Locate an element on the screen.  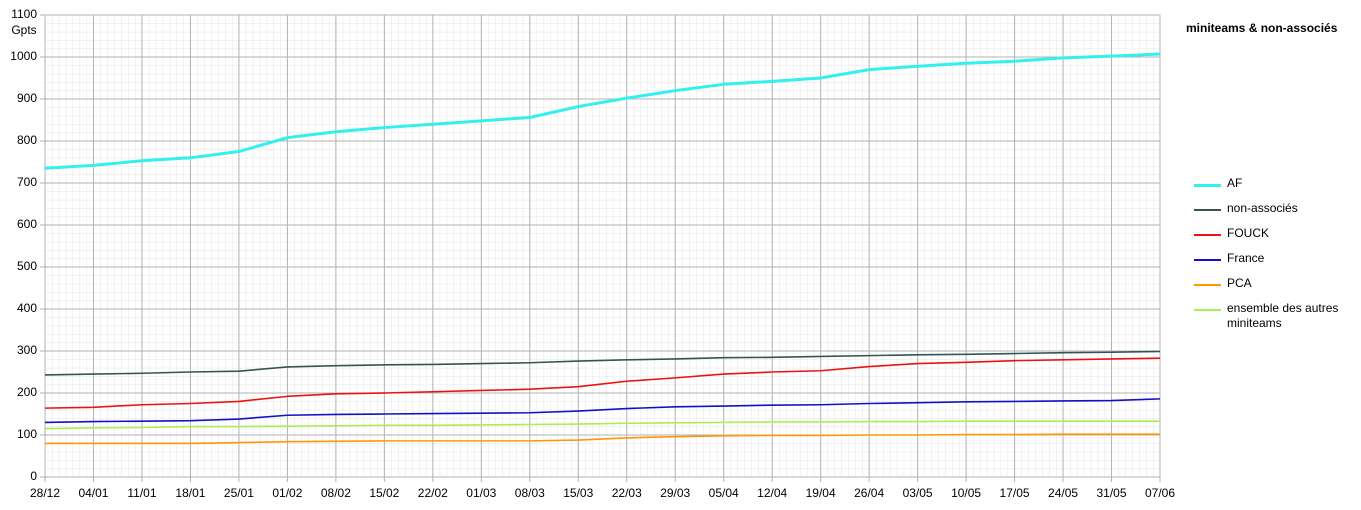
x-tick-label: 08/03 is located at coordinates (530, 493).